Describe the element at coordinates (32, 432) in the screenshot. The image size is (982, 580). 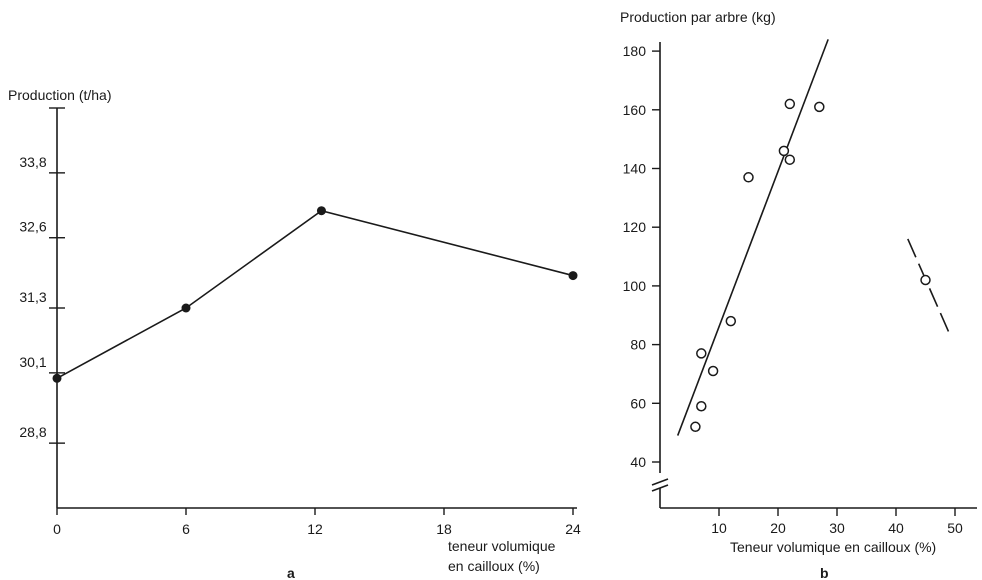
I see `chart-a-y-tick-label: 28,8` at that location.